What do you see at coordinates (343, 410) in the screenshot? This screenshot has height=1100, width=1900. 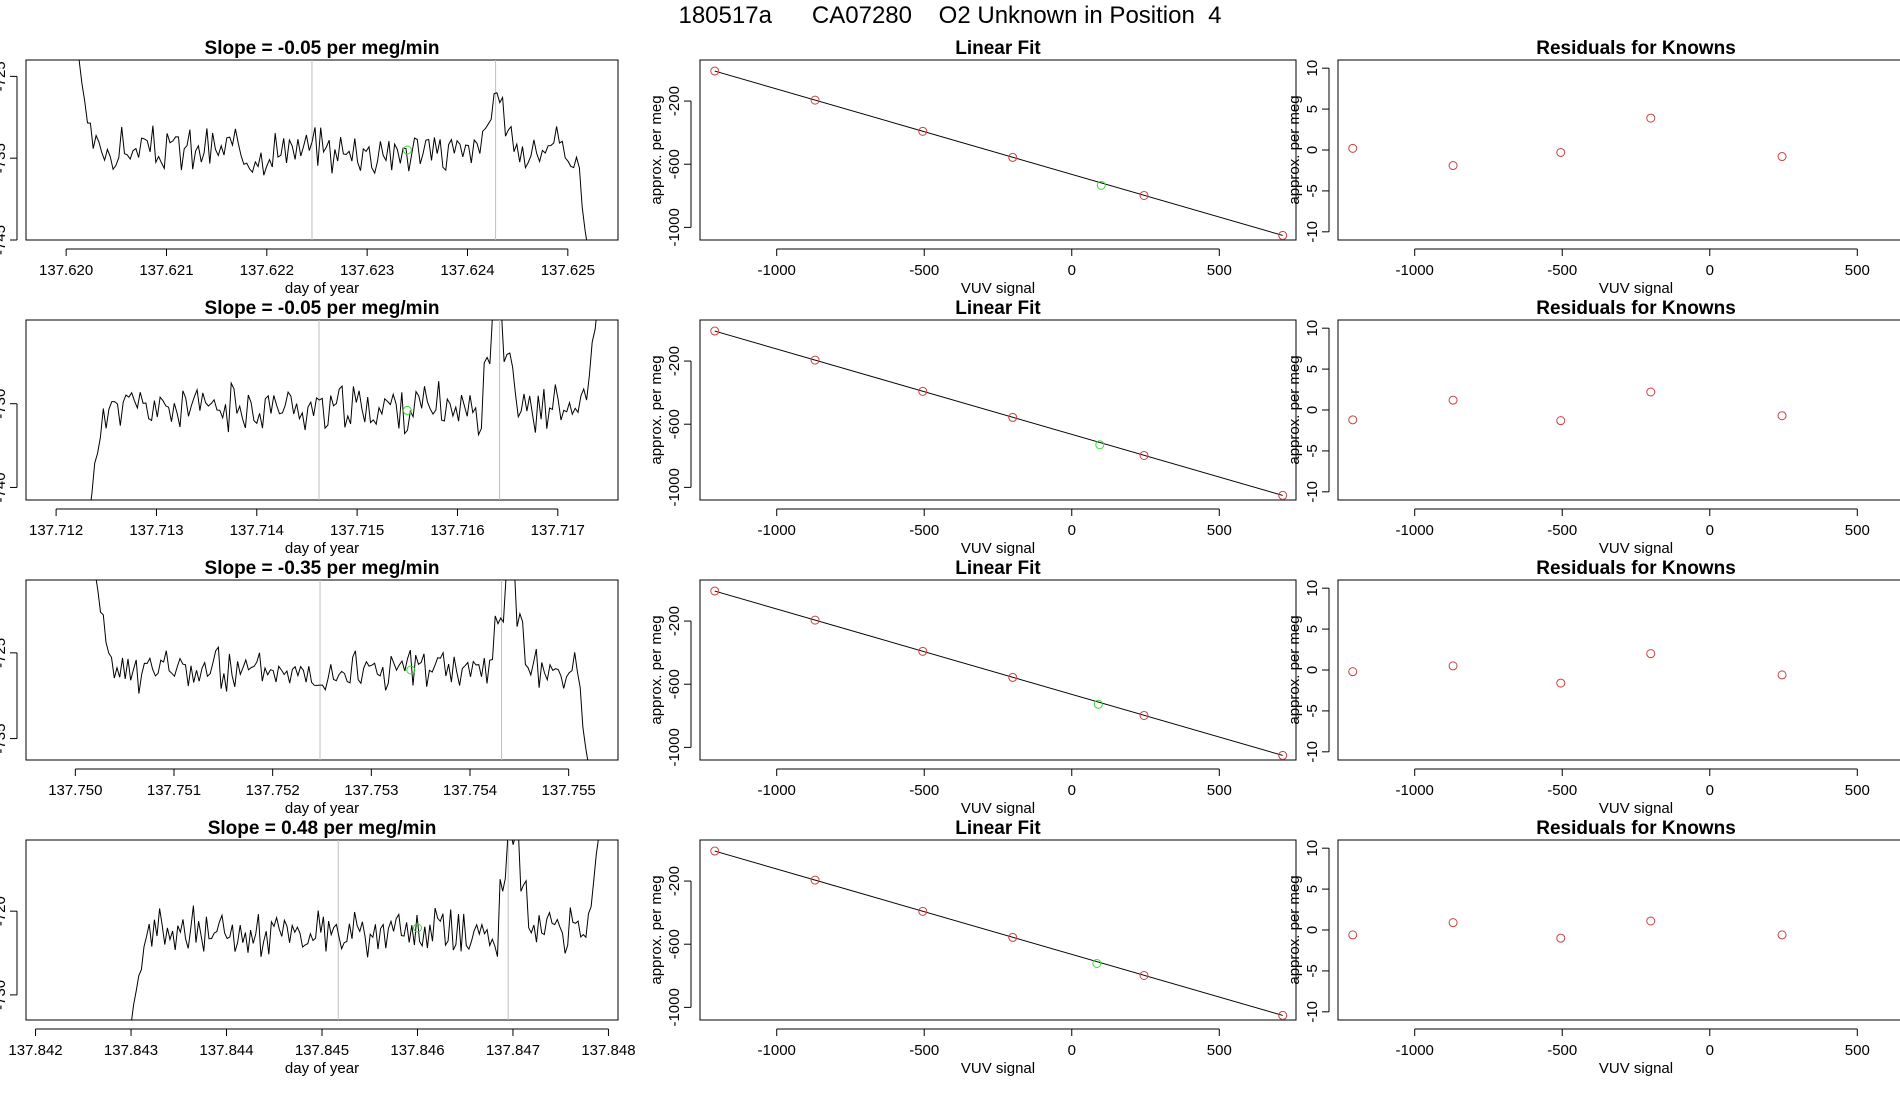 I see `series-trace` at bounding box center [343, 410].